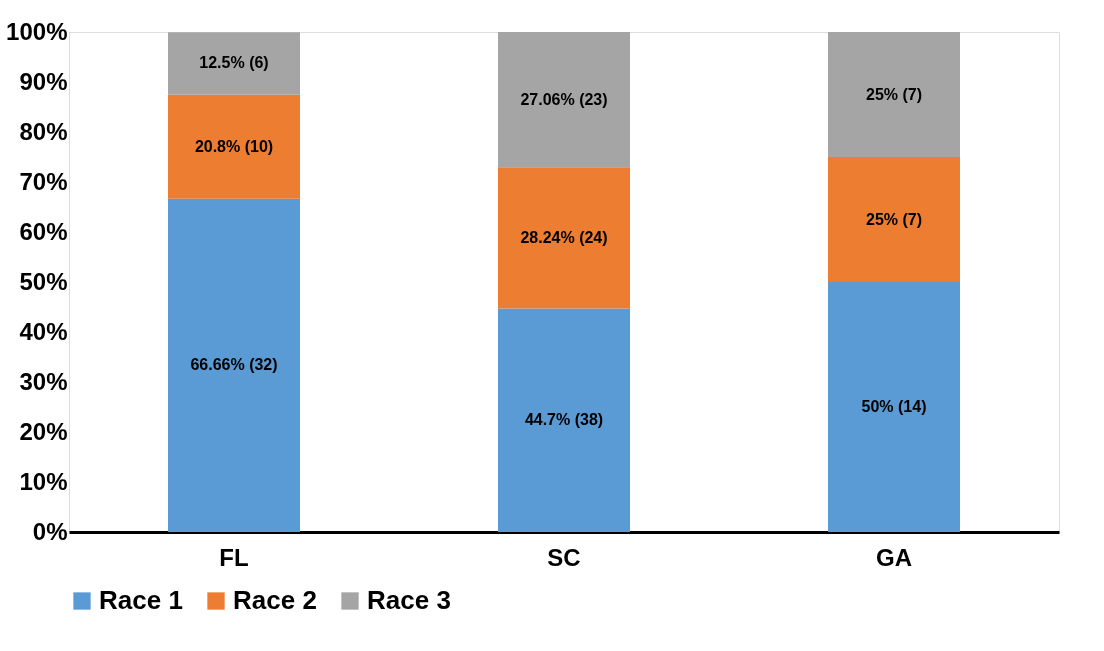  What do you see at coordinates (43, 431) in the screenshot?
I see `y-tick-label: 20%` at bounding box center [43, 431].